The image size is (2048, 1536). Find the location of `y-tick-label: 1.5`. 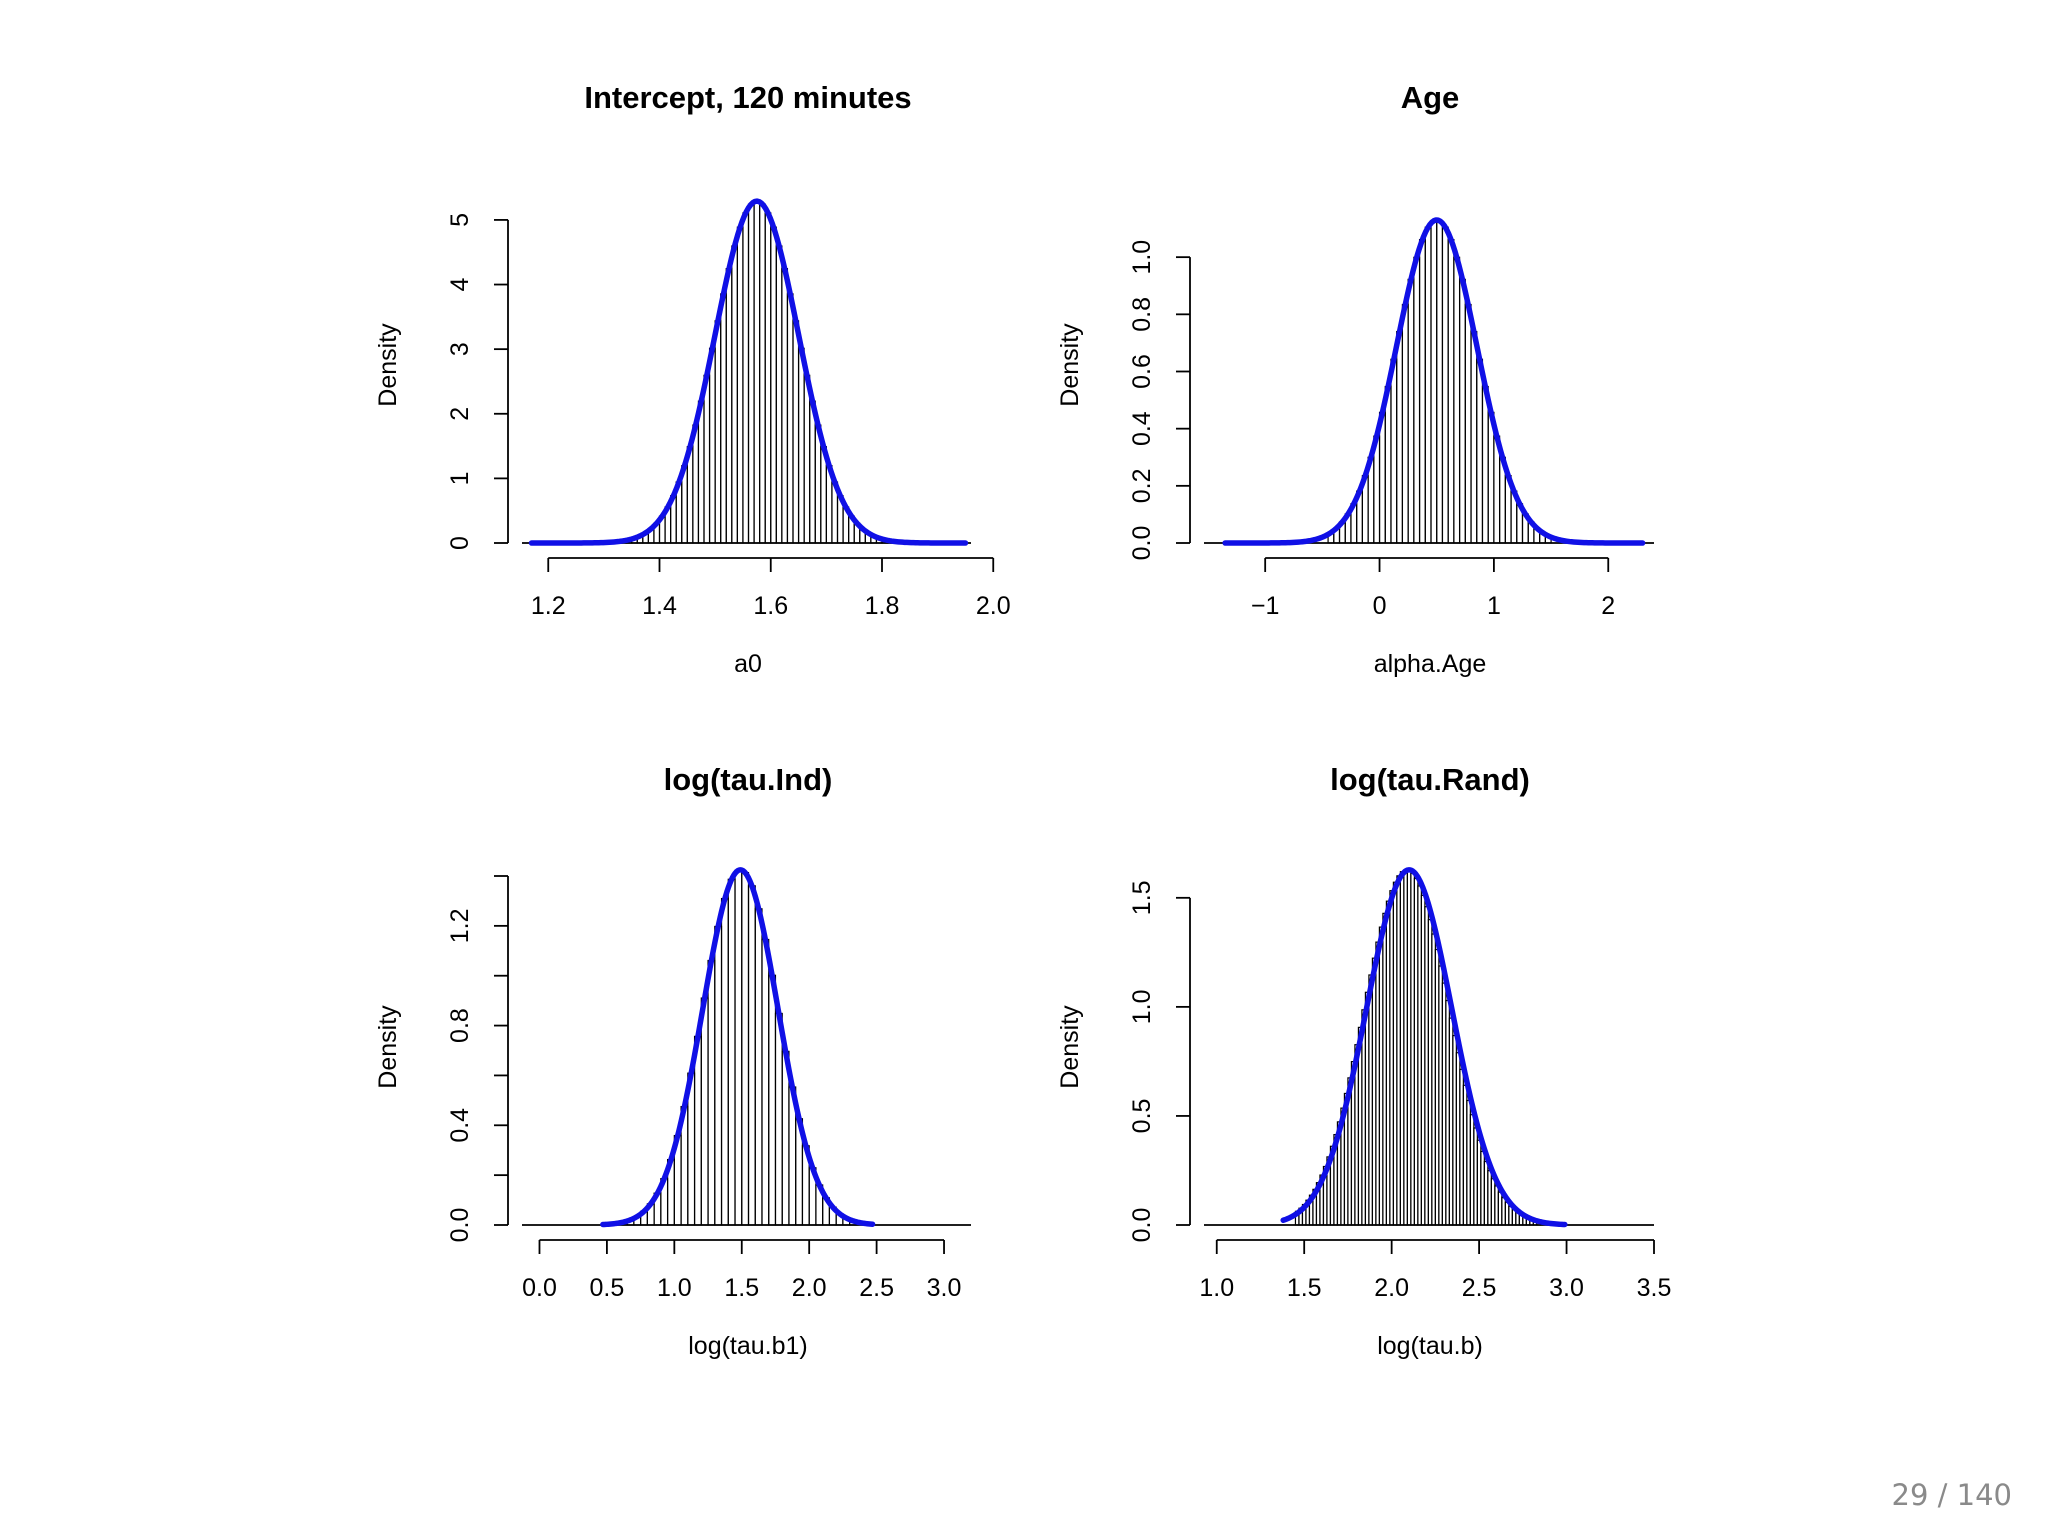

y-tick-label: 1.5 is located at coordinates (1142, 897).